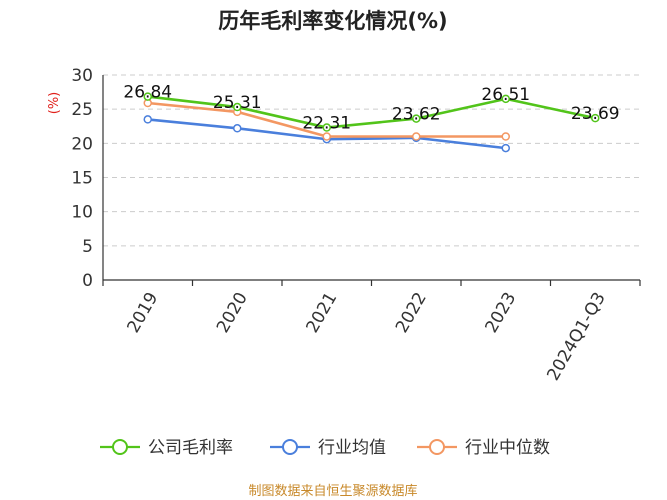 The height and width of the screenshot is (500, 667). I want to click on y-tick-label: 25, so click(82, 110).